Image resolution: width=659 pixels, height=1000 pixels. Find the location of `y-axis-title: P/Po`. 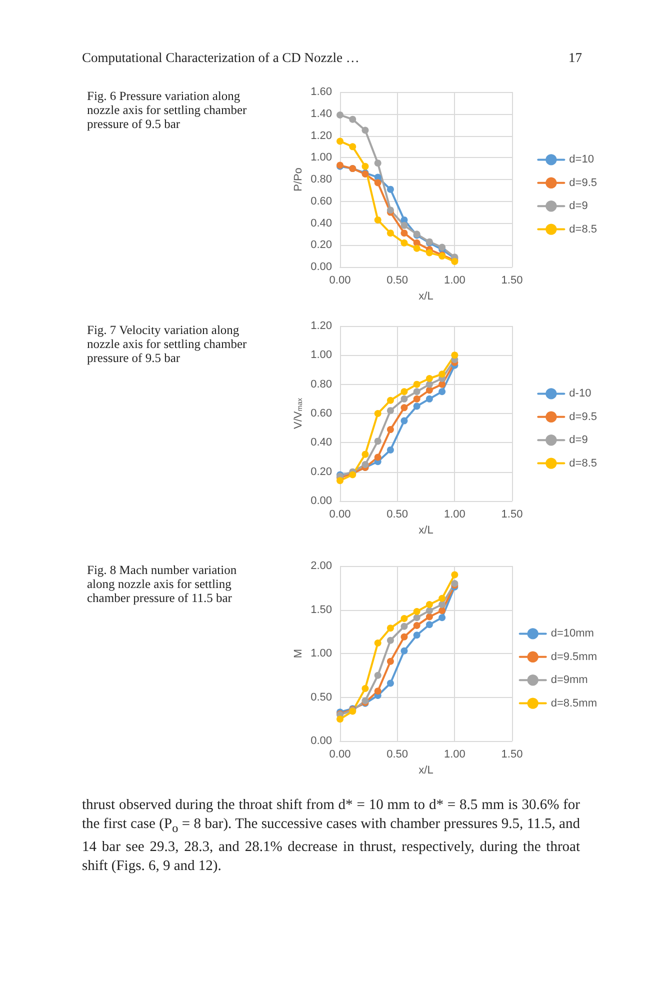

y-axis-title: P/Po is located at coordinates (298, 180).